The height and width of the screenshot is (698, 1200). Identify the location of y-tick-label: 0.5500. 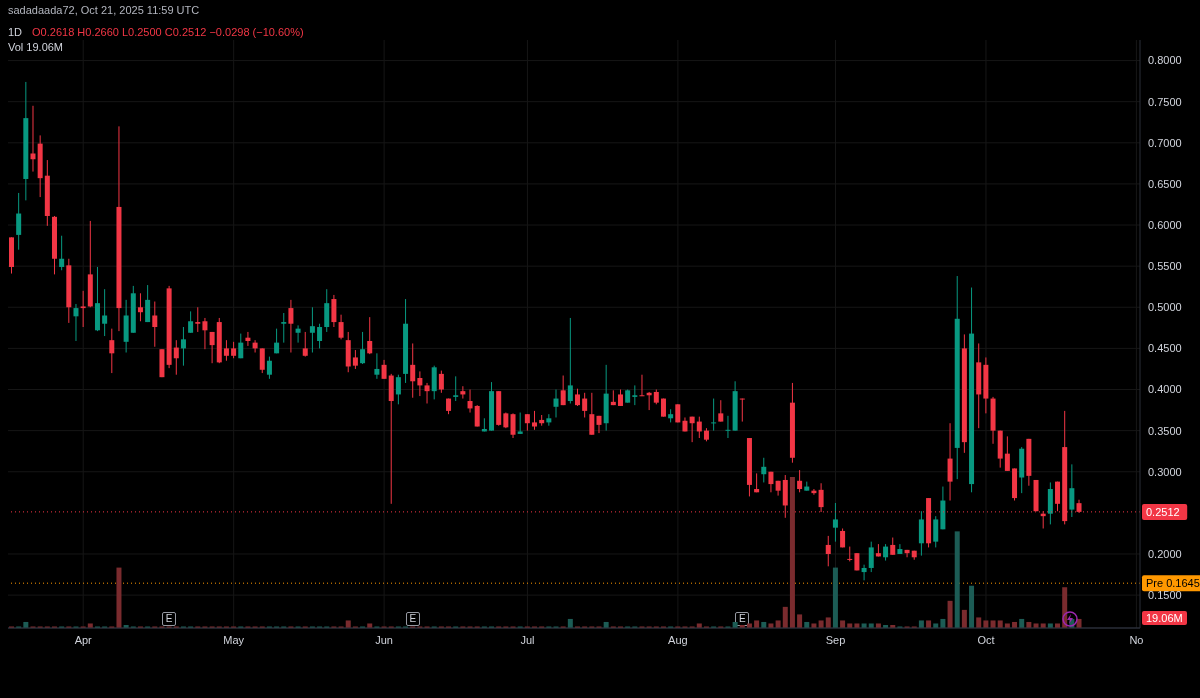
(1165, 266).